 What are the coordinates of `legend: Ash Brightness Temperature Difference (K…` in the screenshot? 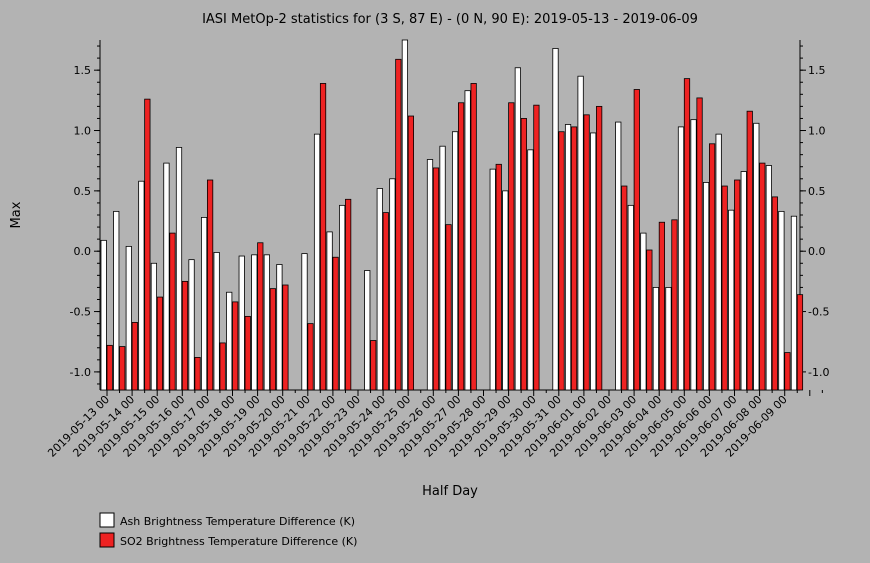 It's located at (228, 530).